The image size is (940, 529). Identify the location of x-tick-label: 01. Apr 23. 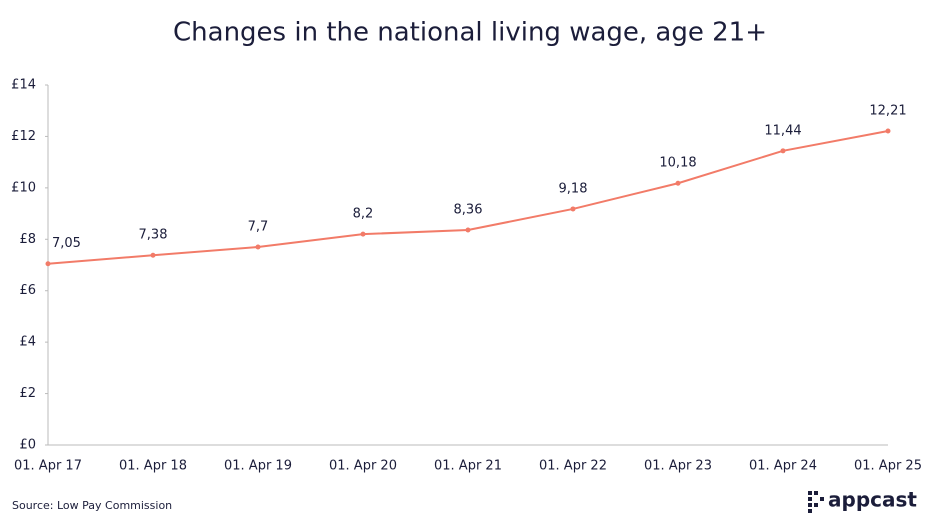
(678, 466).